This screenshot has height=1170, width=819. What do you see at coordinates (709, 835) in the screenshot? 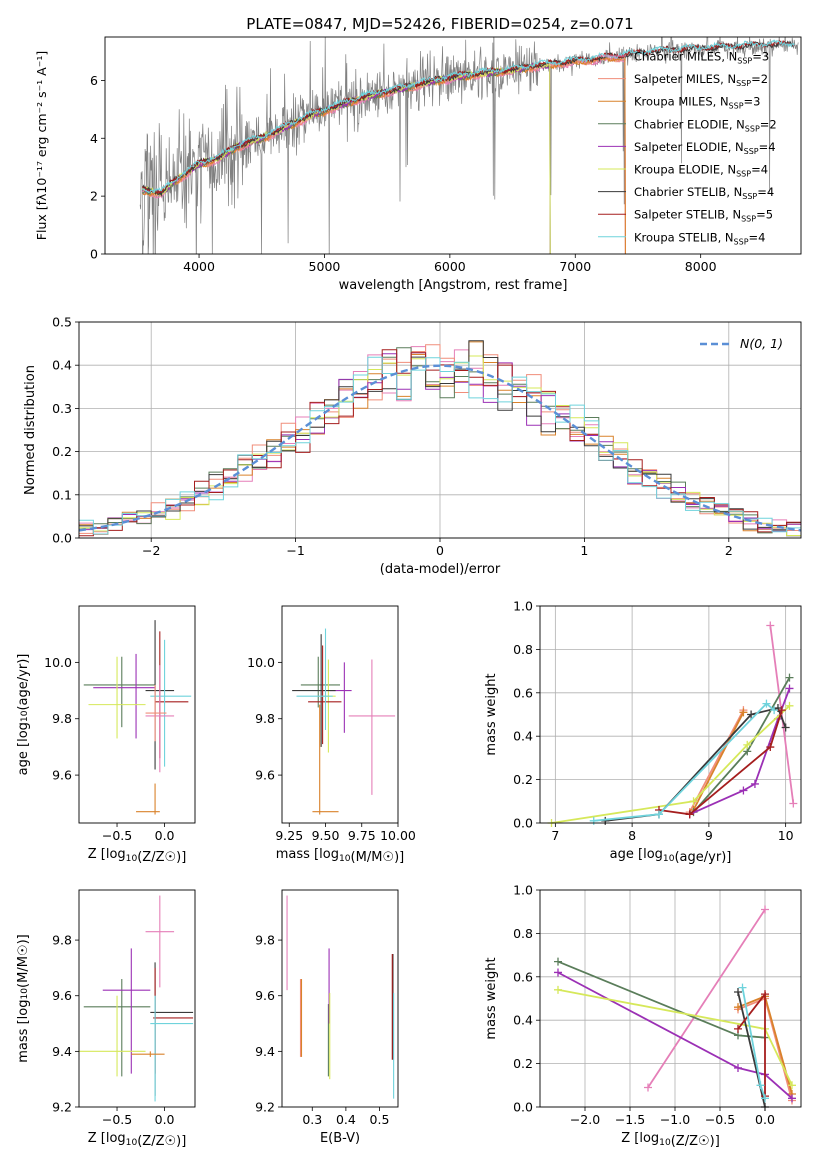
I see `x-tick-label: 9` at bounding box center [709, 835].